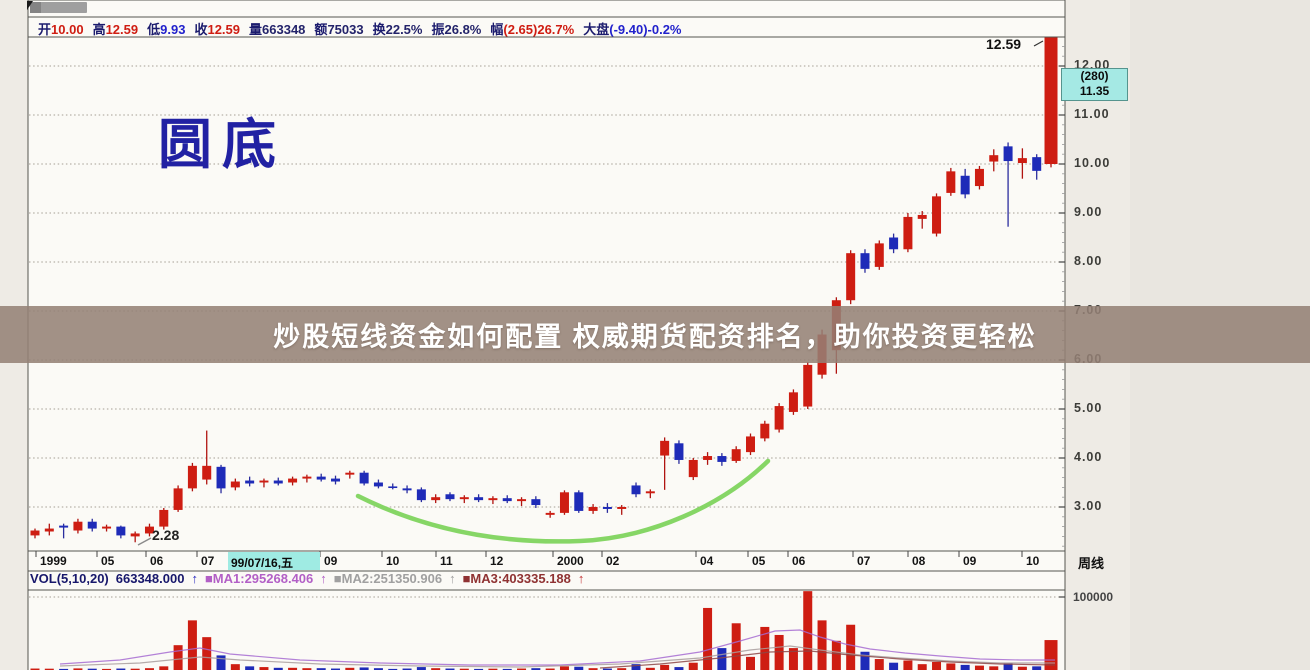 Image resolution: width=1310 pixels, height=670 pixels. Describe the element at coordinates (1093, 597) in the screenshot. I see `volume-axis-label: 100000` at that location.